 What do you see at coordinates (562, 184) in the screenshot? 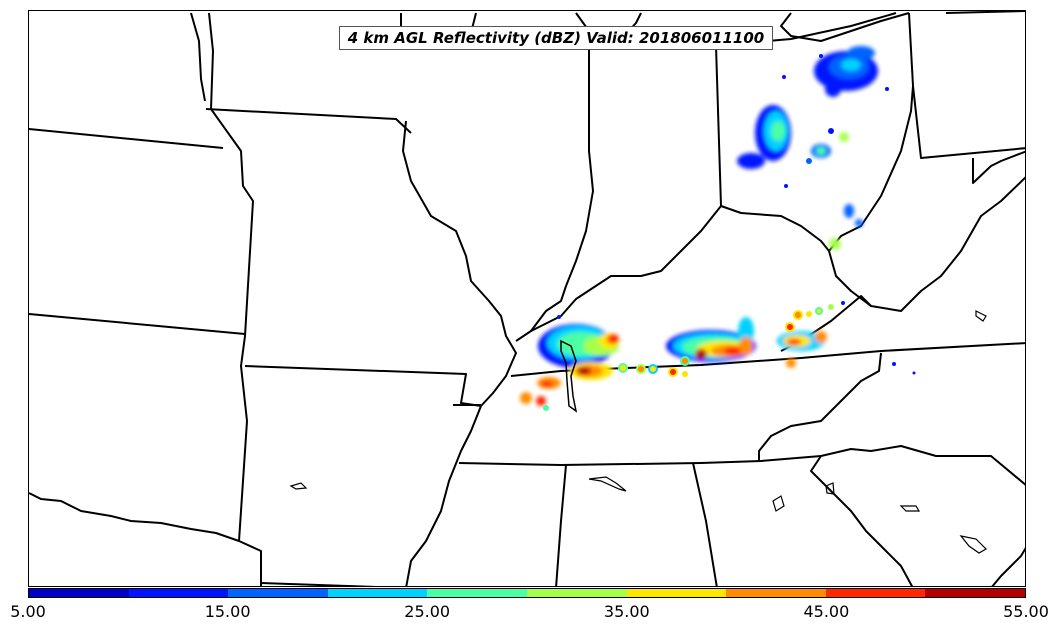
I see `border-in-west` at bounding box center [562, 184].